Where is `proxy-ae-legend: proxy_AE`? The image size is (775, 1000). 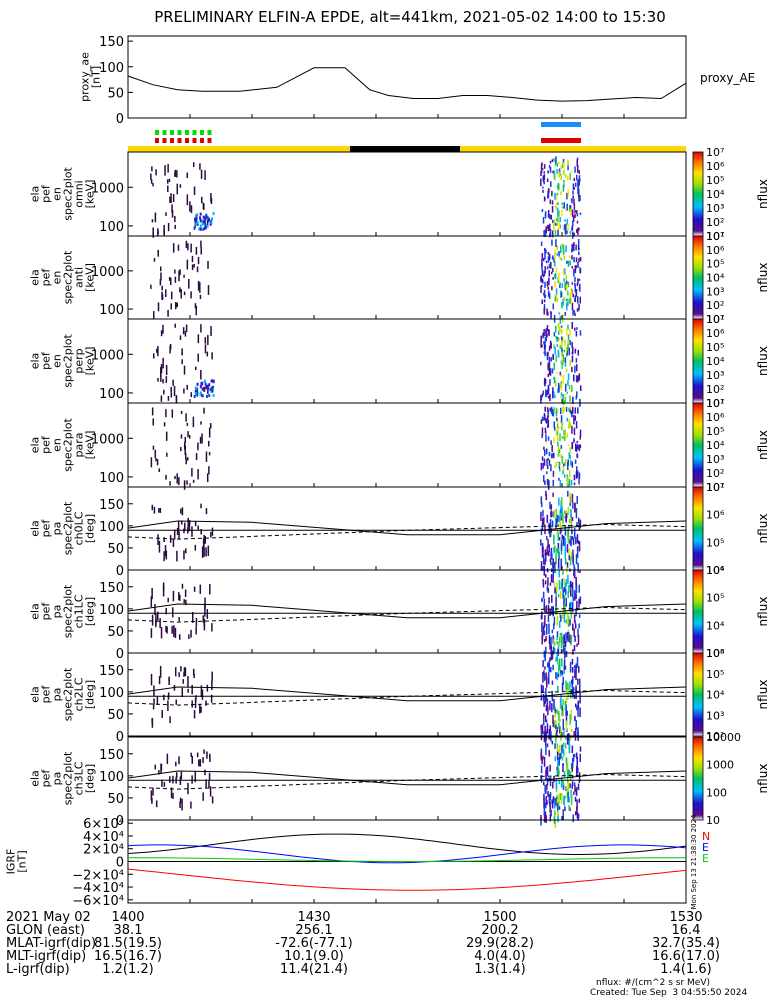 proxy-ae-legend: proxy_AE is located at coordinates (727, 78).